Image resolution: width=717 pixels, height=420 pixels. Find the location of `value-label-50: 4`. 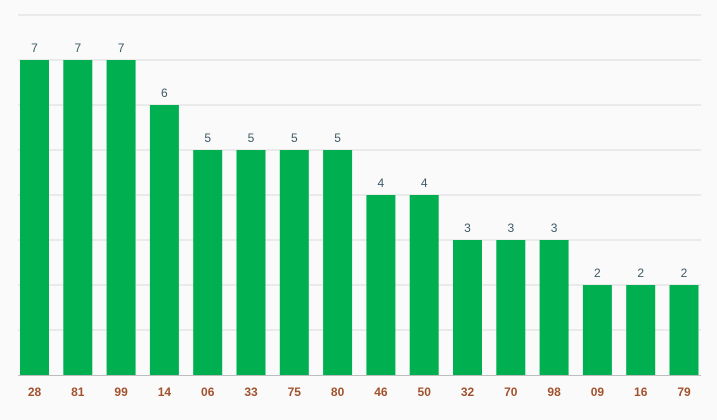

value-label-50: 4 is located at coordinates (424, 183).